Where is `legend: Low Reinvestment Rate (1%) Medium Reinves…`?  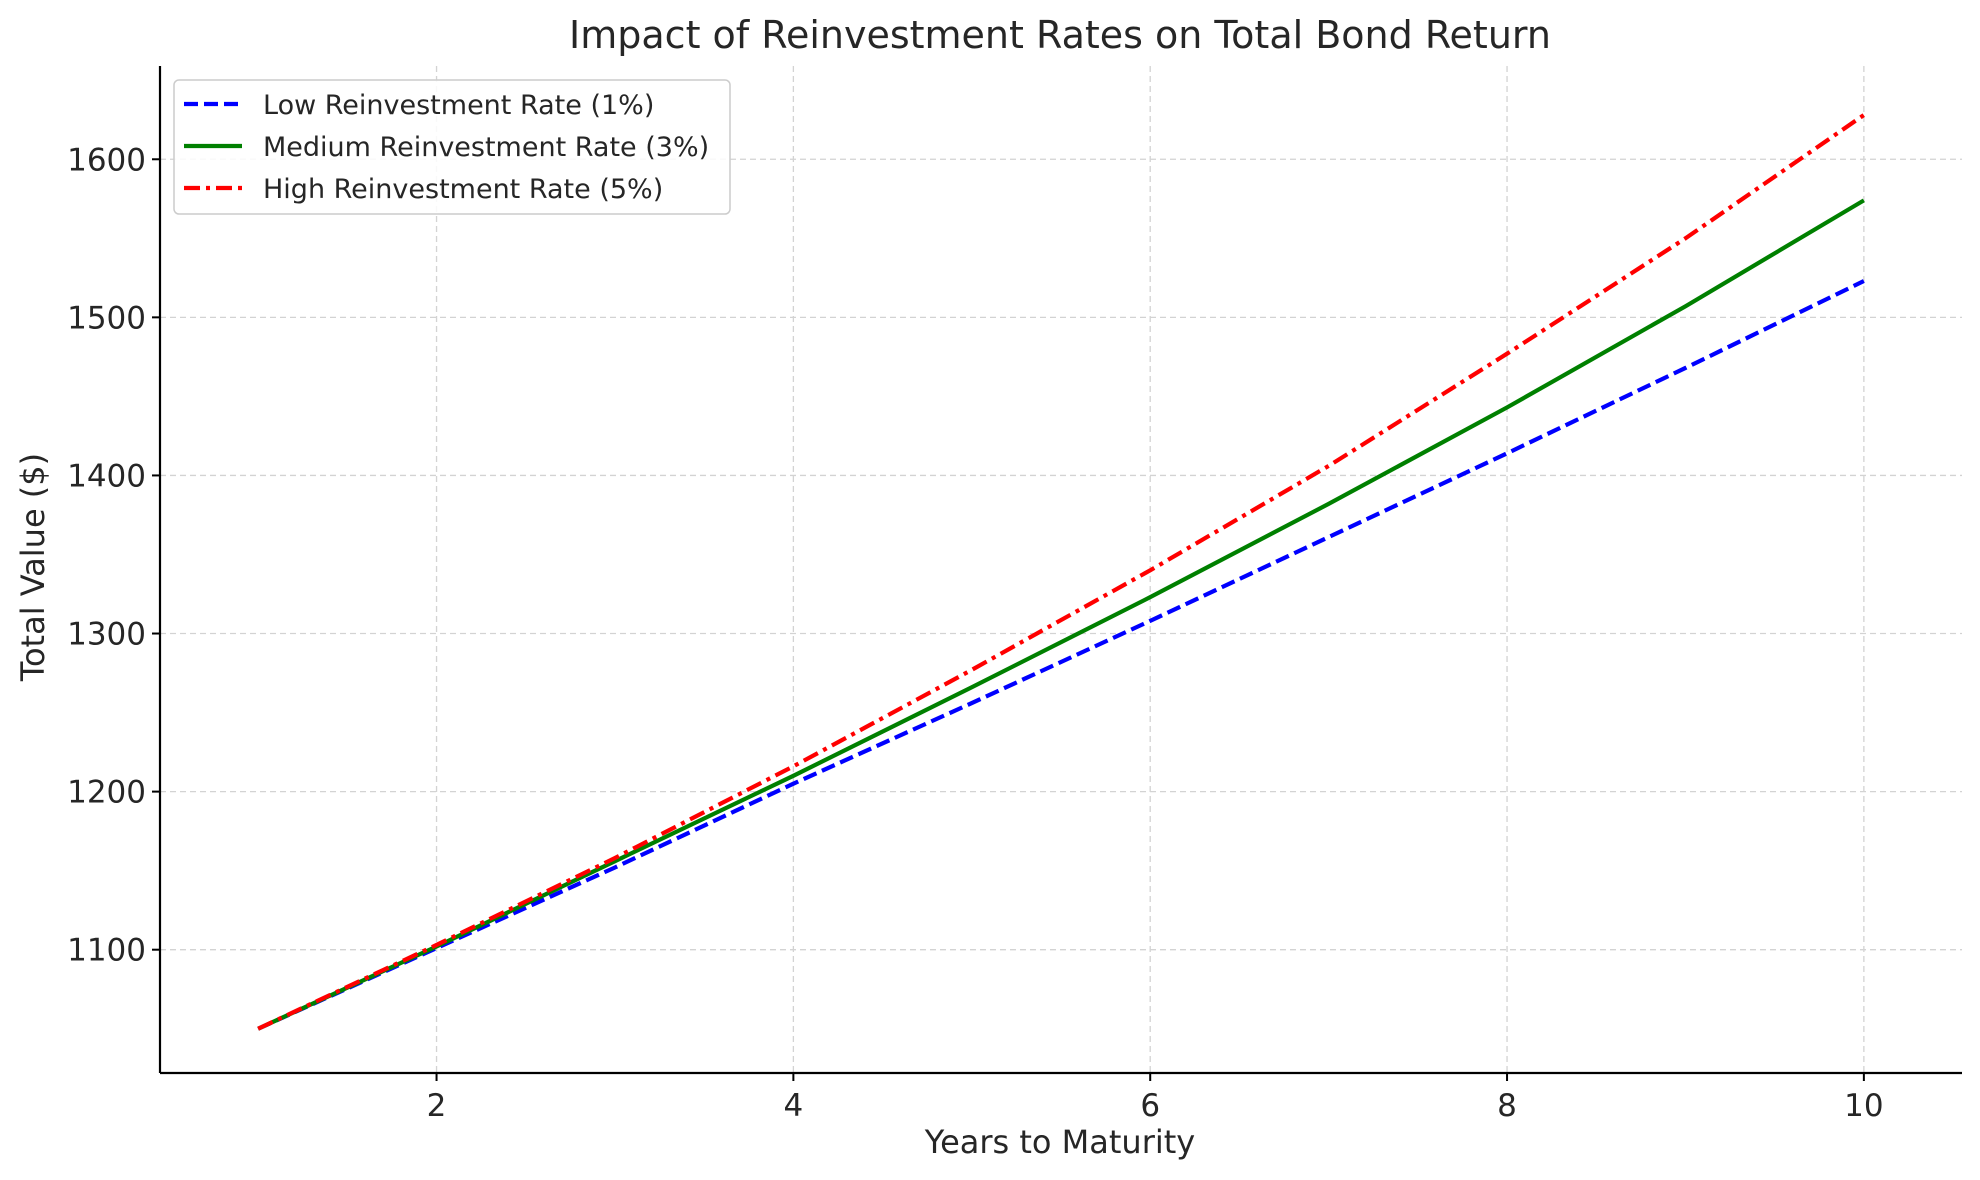
legend: Low Reinvestment Rate (1%) Medium Reinves… is located at coordinates (452, 147).